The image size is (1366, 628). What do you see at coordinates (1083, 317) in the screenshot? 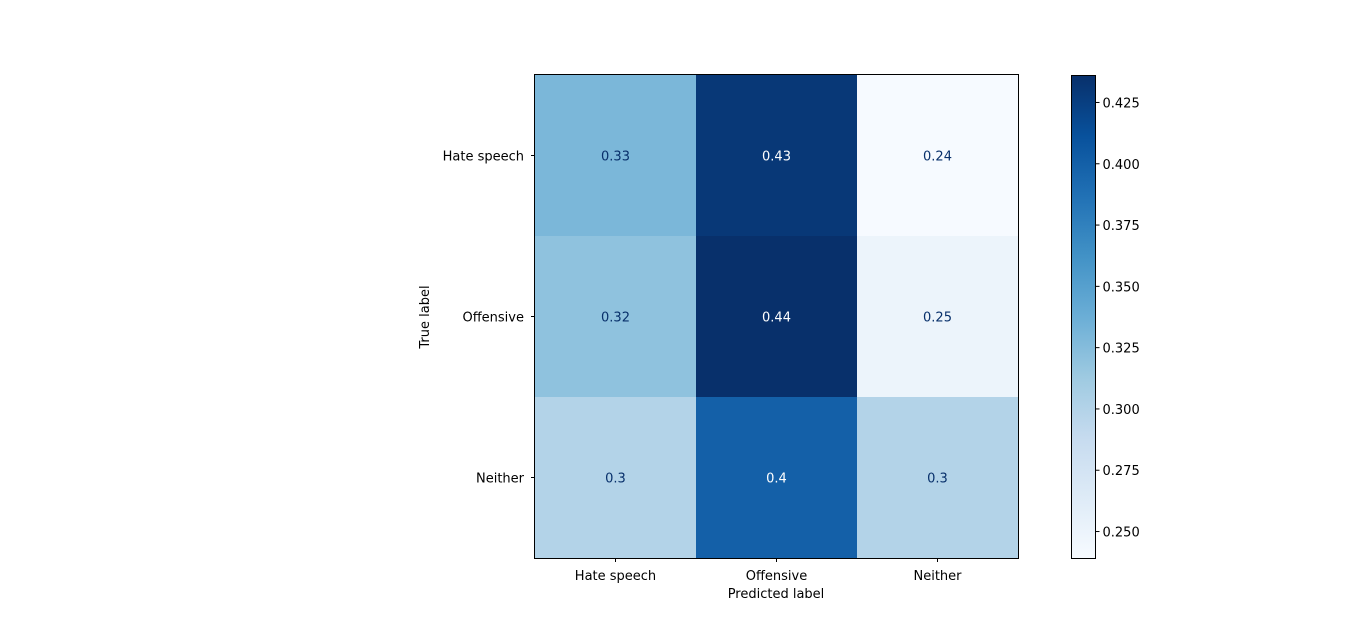
I see `colorbar` at bounding box center [1083, 317].